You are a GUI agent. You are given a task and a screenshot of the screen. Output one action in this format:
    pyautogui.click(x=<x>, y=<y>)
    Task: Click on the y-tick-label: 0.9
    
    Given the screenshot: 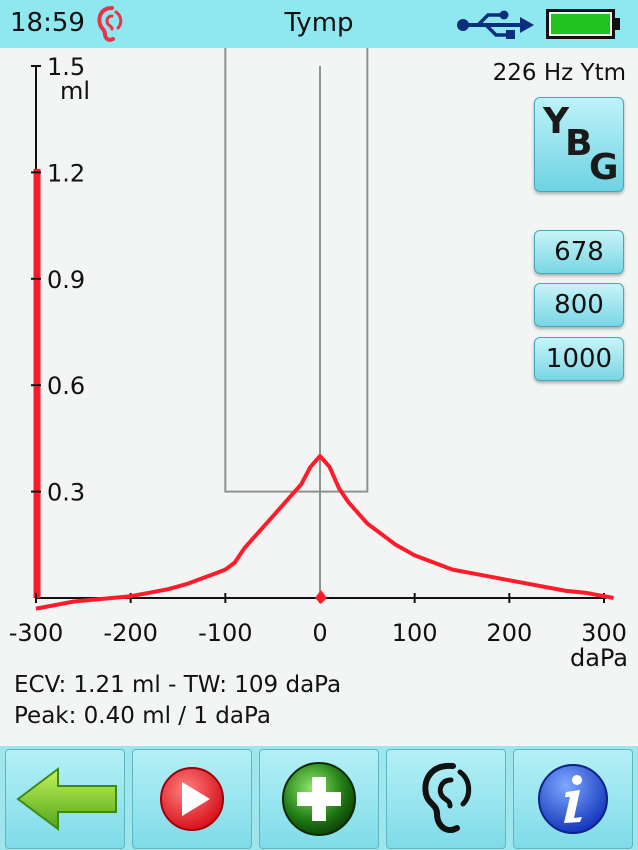 What is the action you would take?
    pyautogui.click(x=66, y=280)
    